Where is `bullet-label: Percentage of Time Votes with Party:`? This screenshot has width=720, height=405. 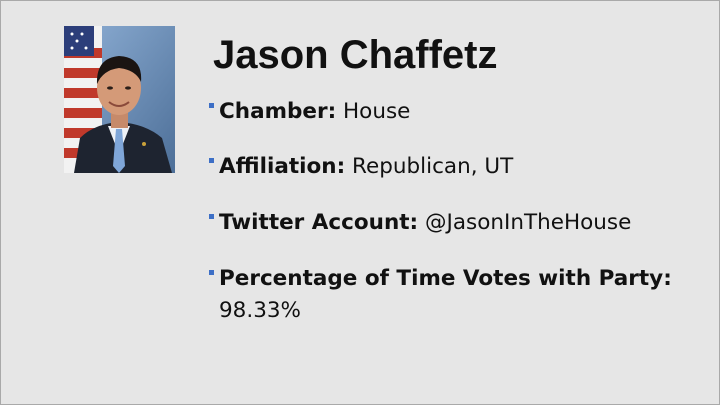 bullet-label: Percentage of Time Votes with Party: is located at coordinates (445, 278).